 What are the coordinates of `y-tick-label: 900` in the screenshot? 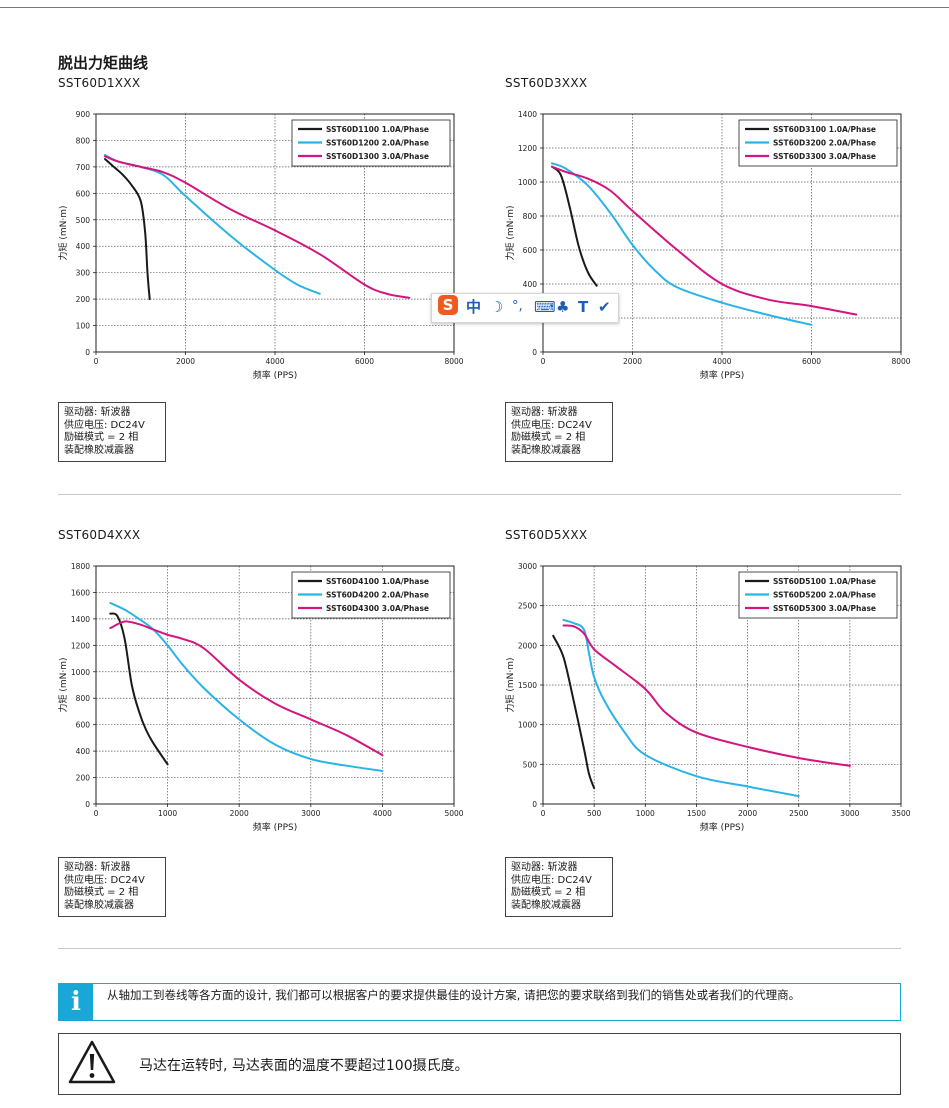 It's located at (83, 114).